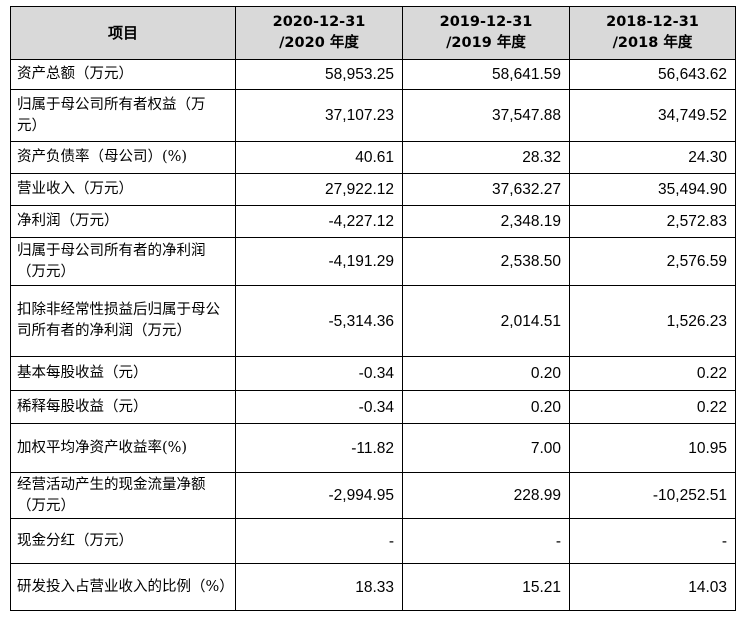 This screenshot has width=742, height=626. Describe the element at coordinates (123, 261) in the screenshot. I see `row-label: 归属于母公司所有者的净利润（万元）` at that location.